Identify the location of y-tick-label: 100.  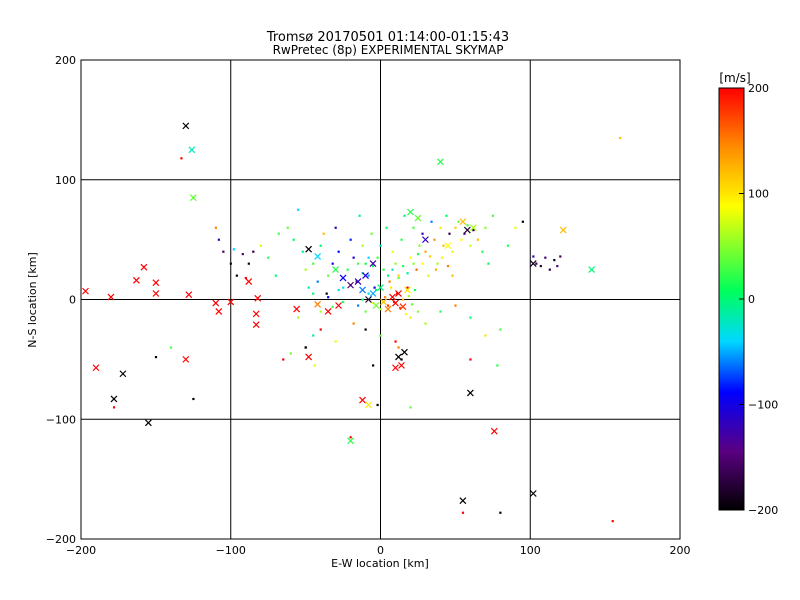
(65, 180).